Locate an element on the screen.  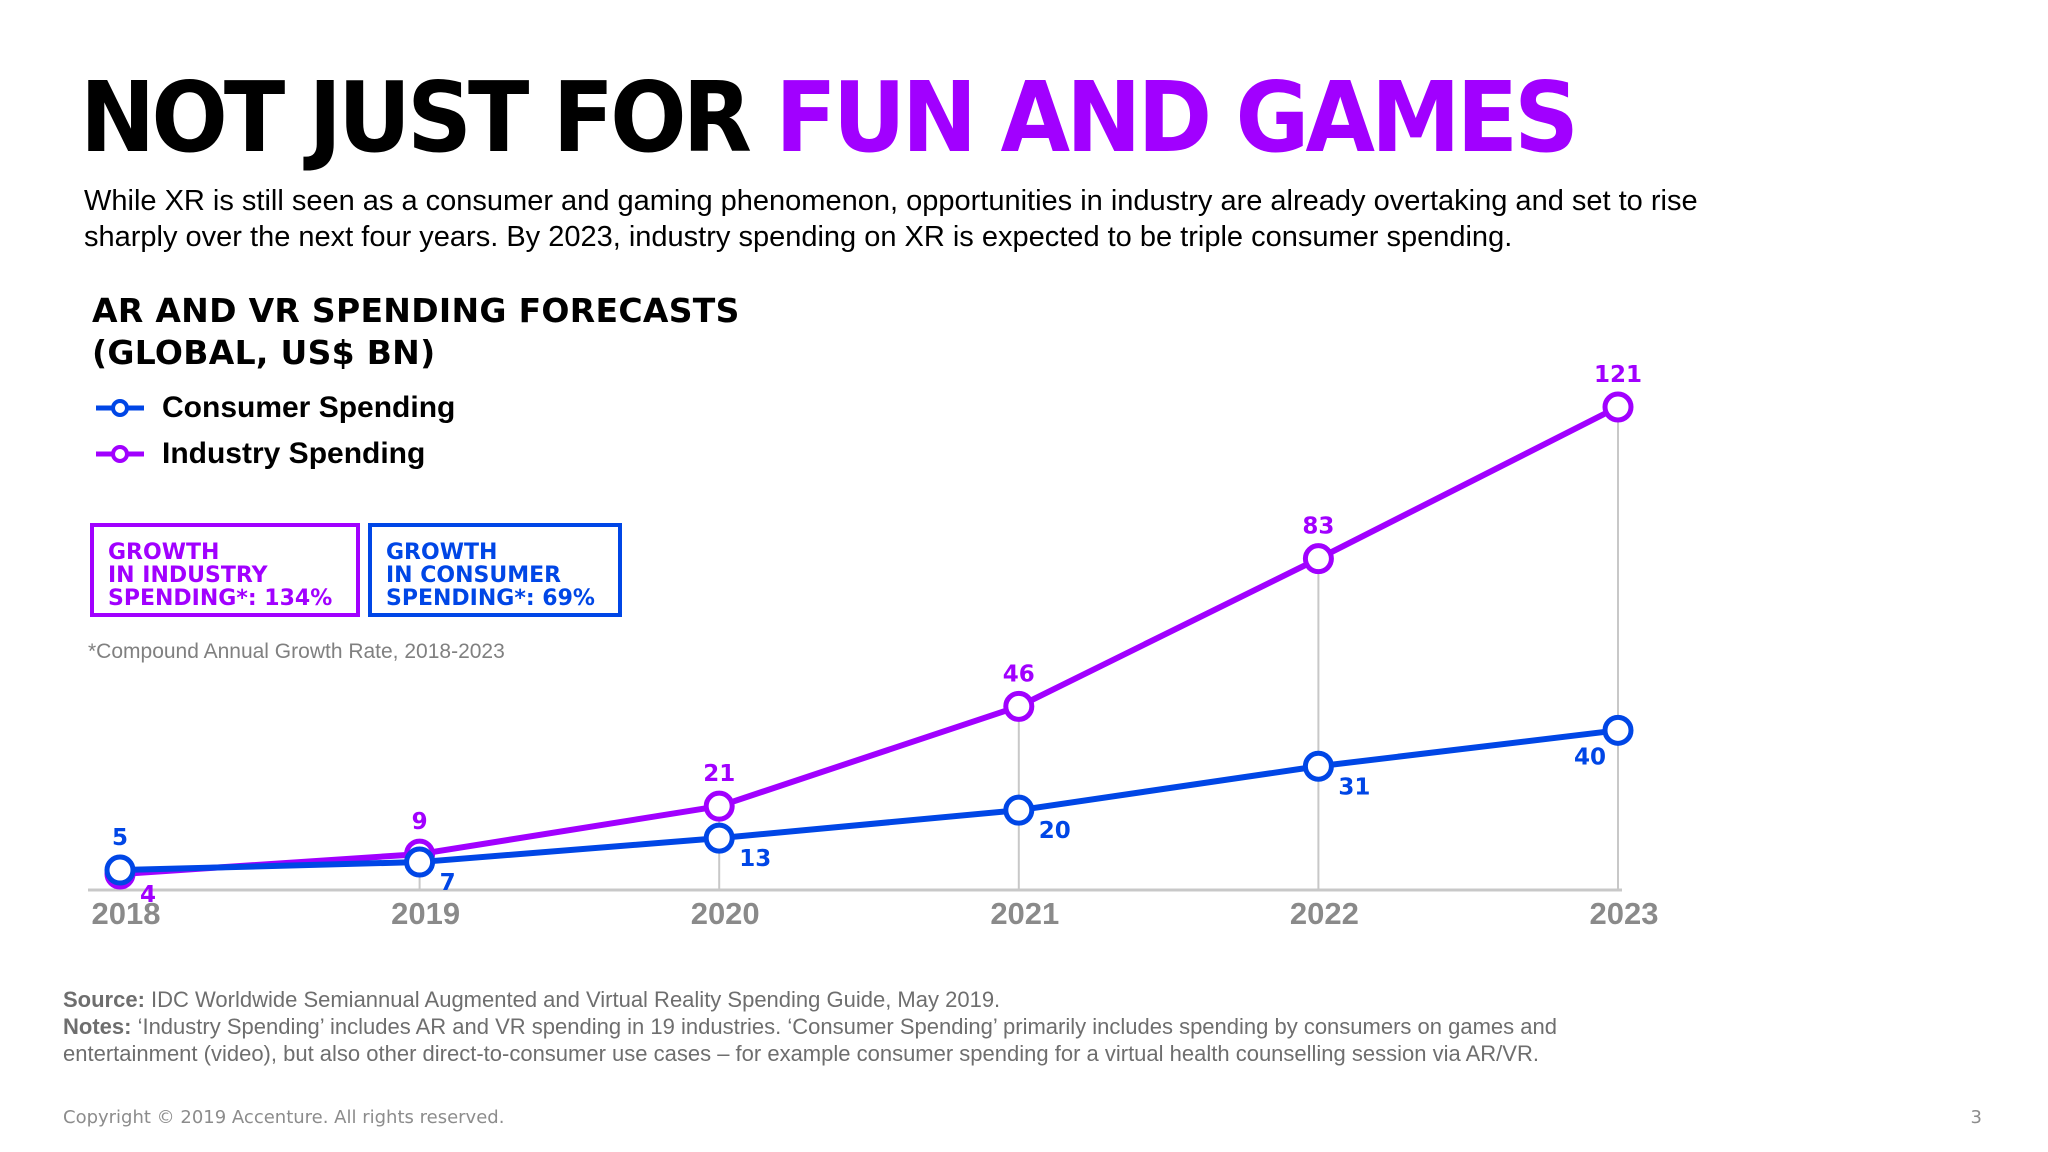
growth-consumer-line-2: IN CONSUMER is located at coordinates (474, 575).